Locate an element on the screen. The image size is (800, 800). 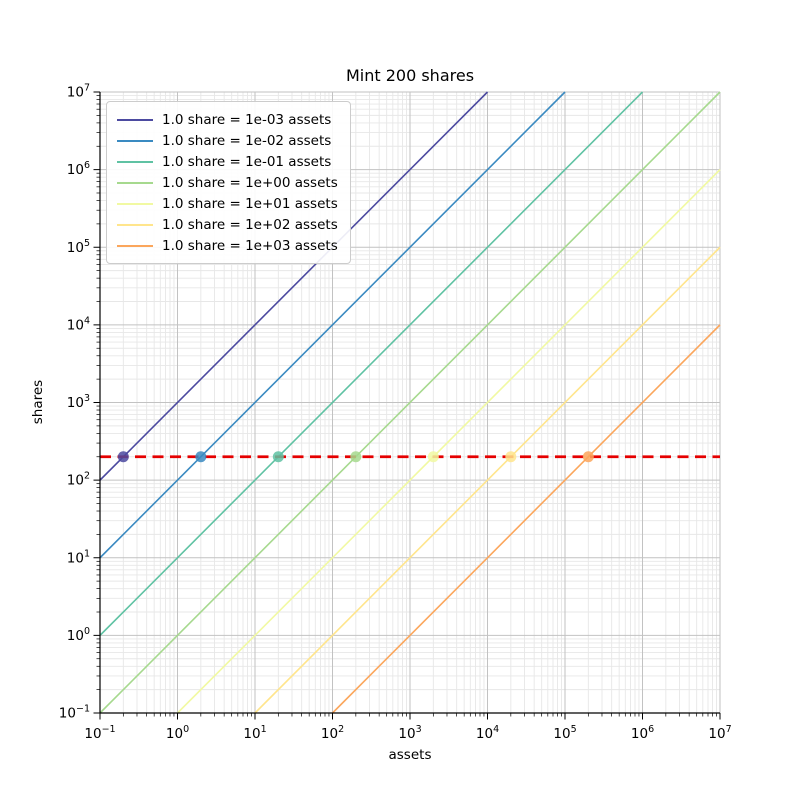
legend-label: 1.0 share = 1e+03 assets is located at coordinates (250, 245).